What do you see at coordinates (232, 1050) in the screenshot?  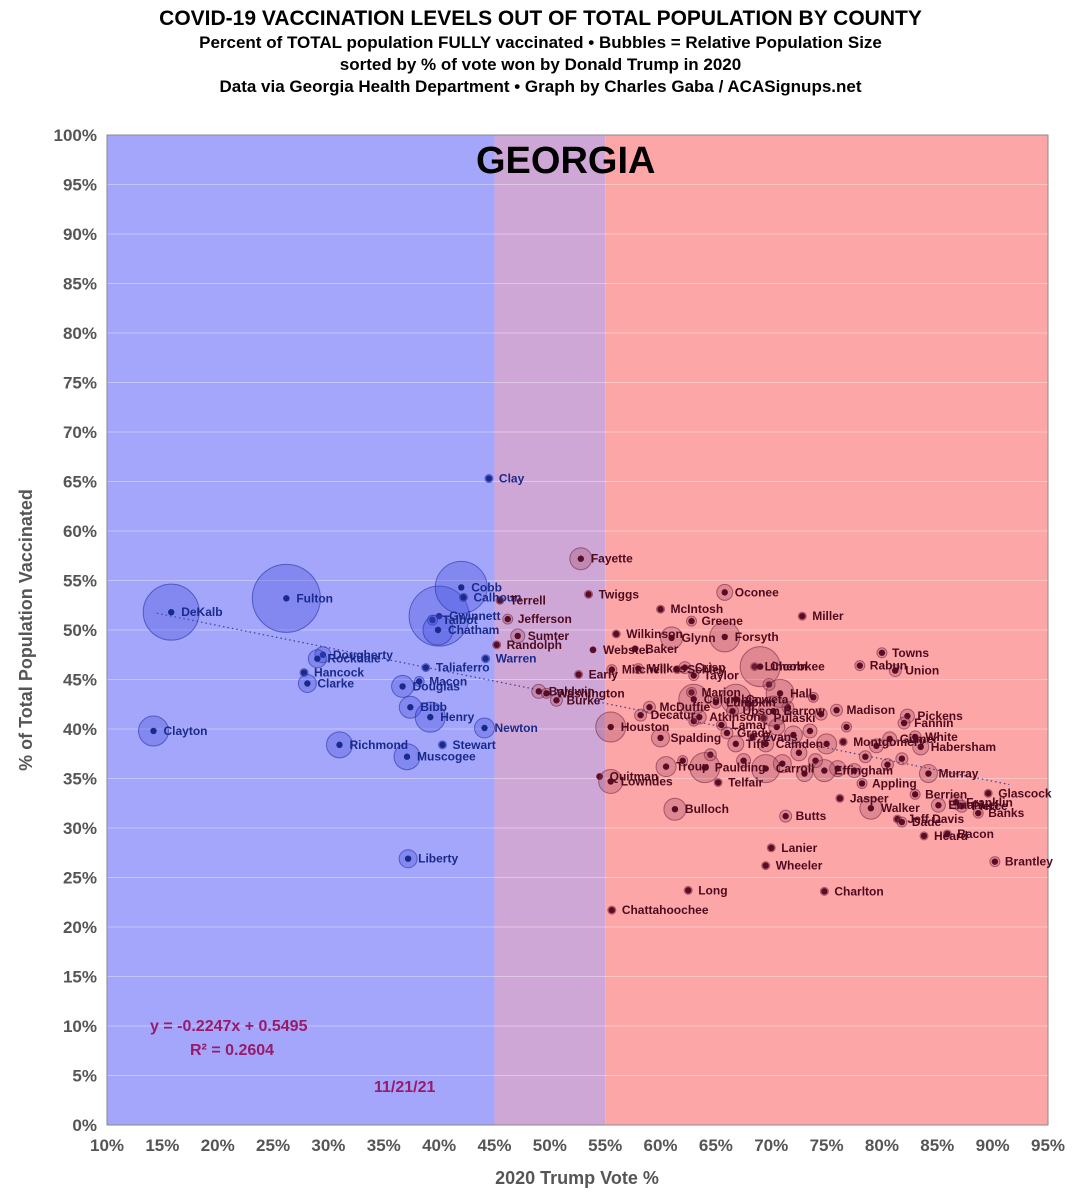 I see `trend-r-squared: R² = 0.2604` at bounding box center [232, 1050].